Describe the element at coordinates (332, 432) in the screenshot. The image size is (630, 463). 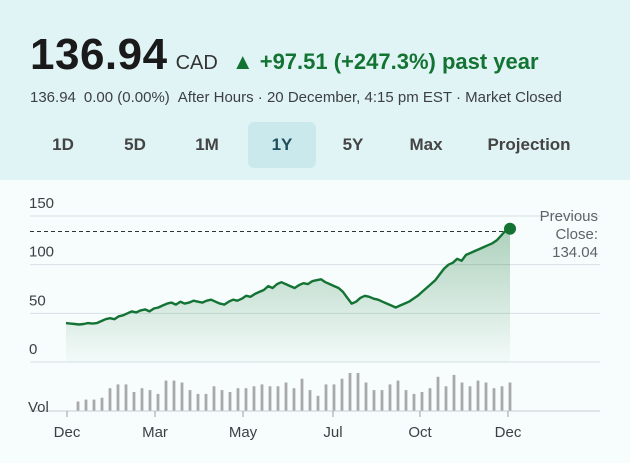
I see `x-tick-label: Jul` at that location.